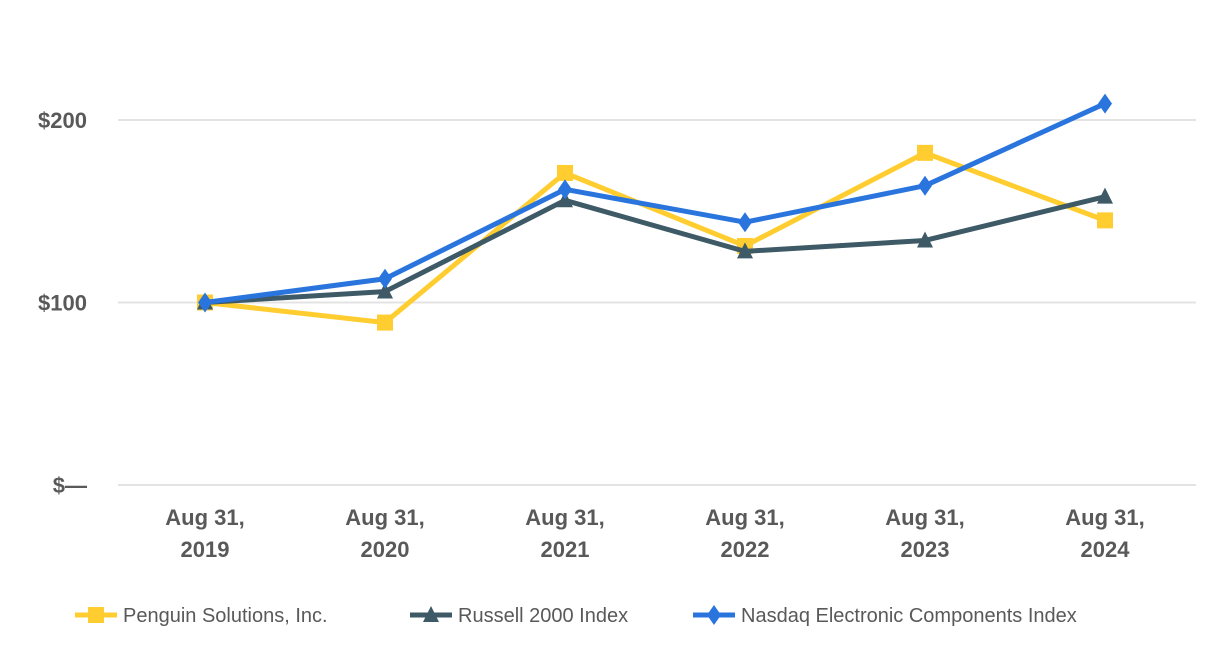 Image resolution: width=1226 pixels, height=668 pixels. What do you see at coordinates (543, 616) in the screenshot?
I see `legend-label: Russell 2000 Index` at bounding box center [543, 616].